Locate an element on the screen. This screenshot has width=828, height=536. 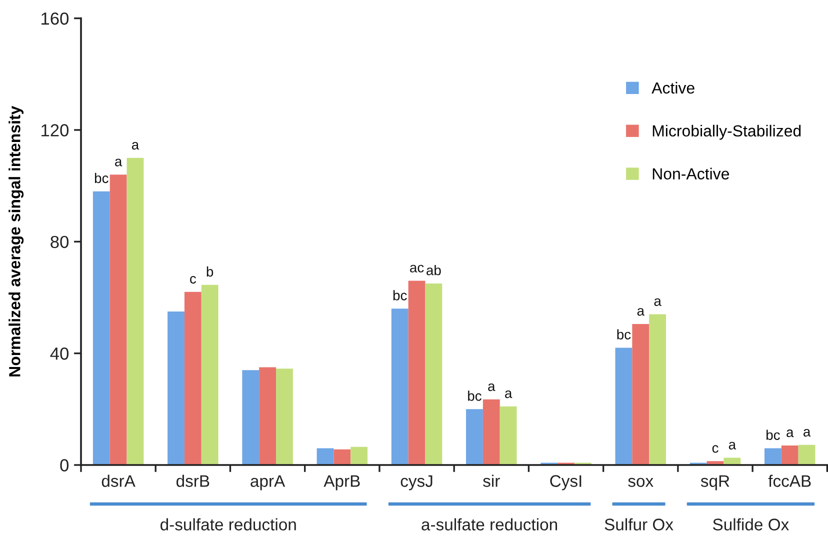
x-tick-label: cysJ is located at coordinates (416, 482).